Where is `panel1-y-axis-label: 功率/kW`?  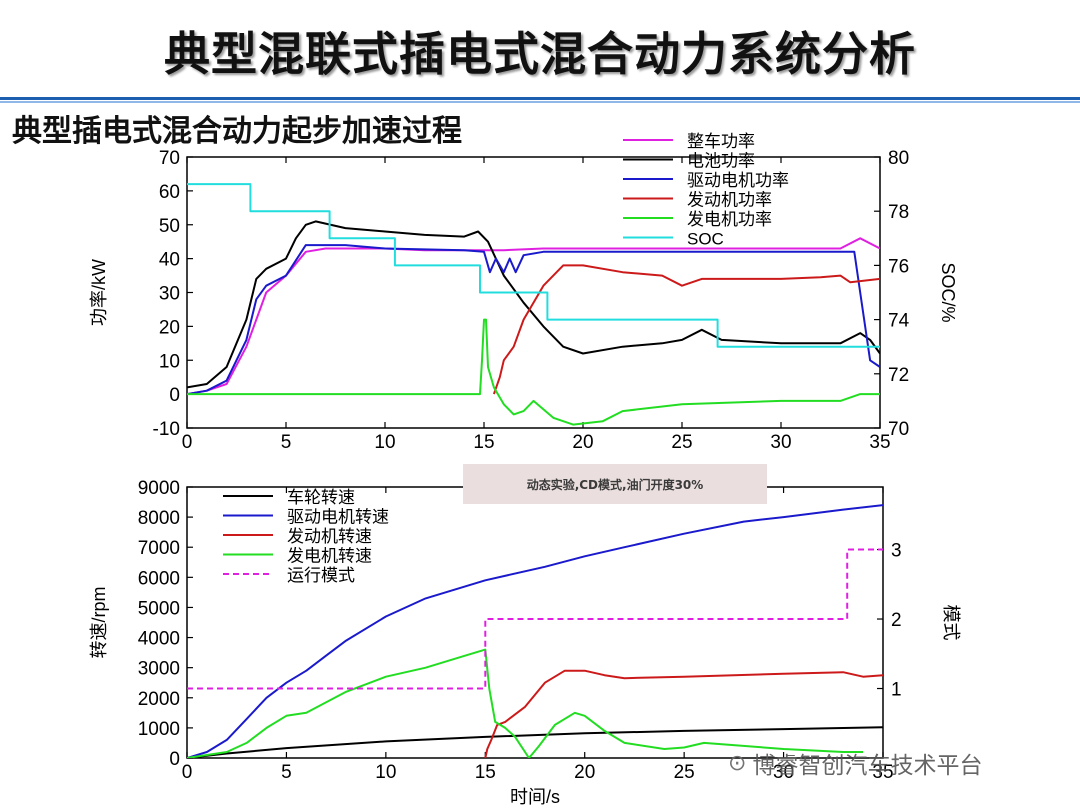
panel1-y-axis-label: 功率/kW is located at coordinates (99, 292).